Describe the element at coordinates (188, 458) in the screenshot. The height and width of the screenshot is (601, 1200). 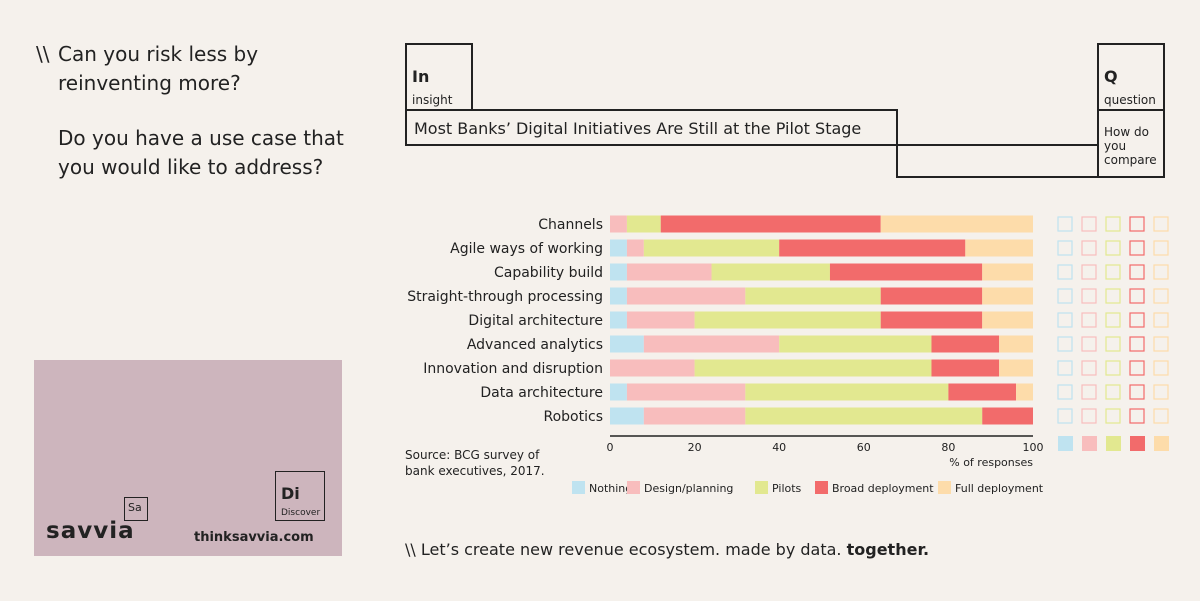
I see `brand-card: Sa savvia Di Discover thinksavvia.com` at that location.